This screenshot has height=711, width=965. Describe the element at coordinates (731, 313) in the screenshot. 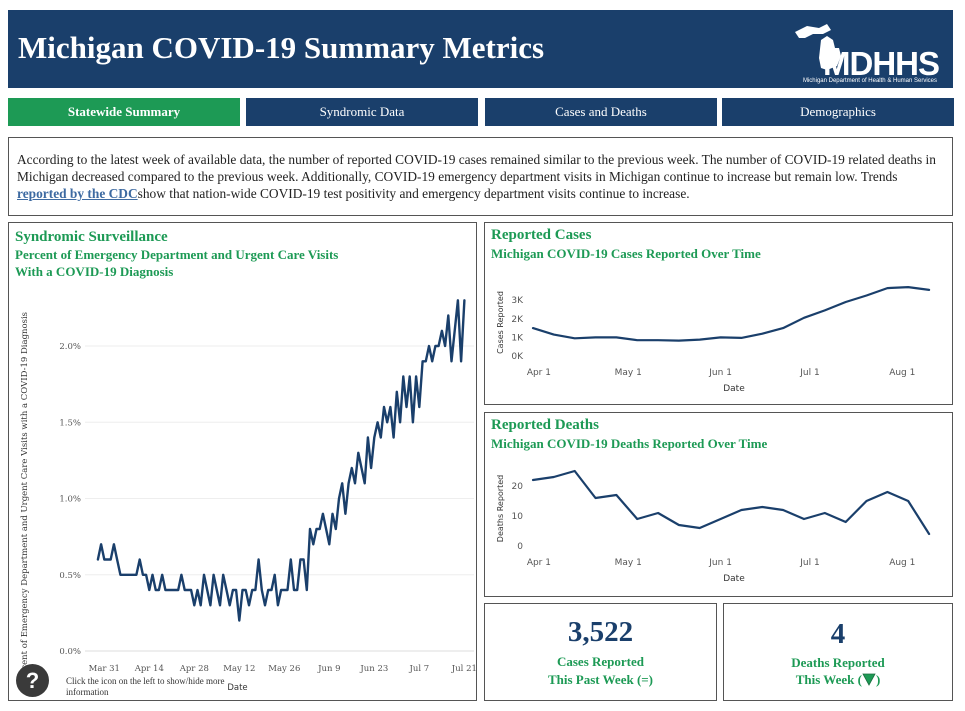

I see `cases-series-line` at that location.